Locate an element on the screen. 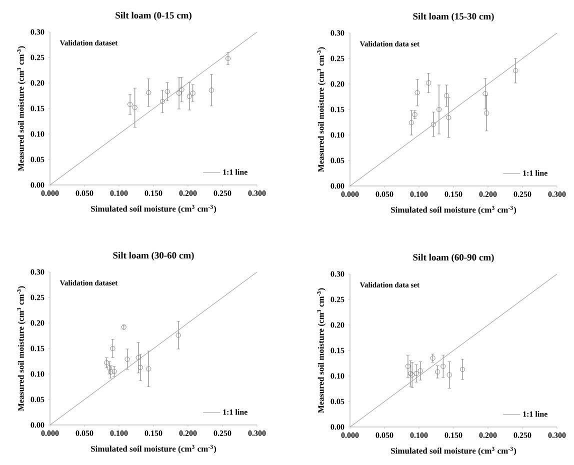 The width and height of the screenshot is (574, 465). chart-title: Silt loam (15-30 cm) is located at coordinates (453, 17).